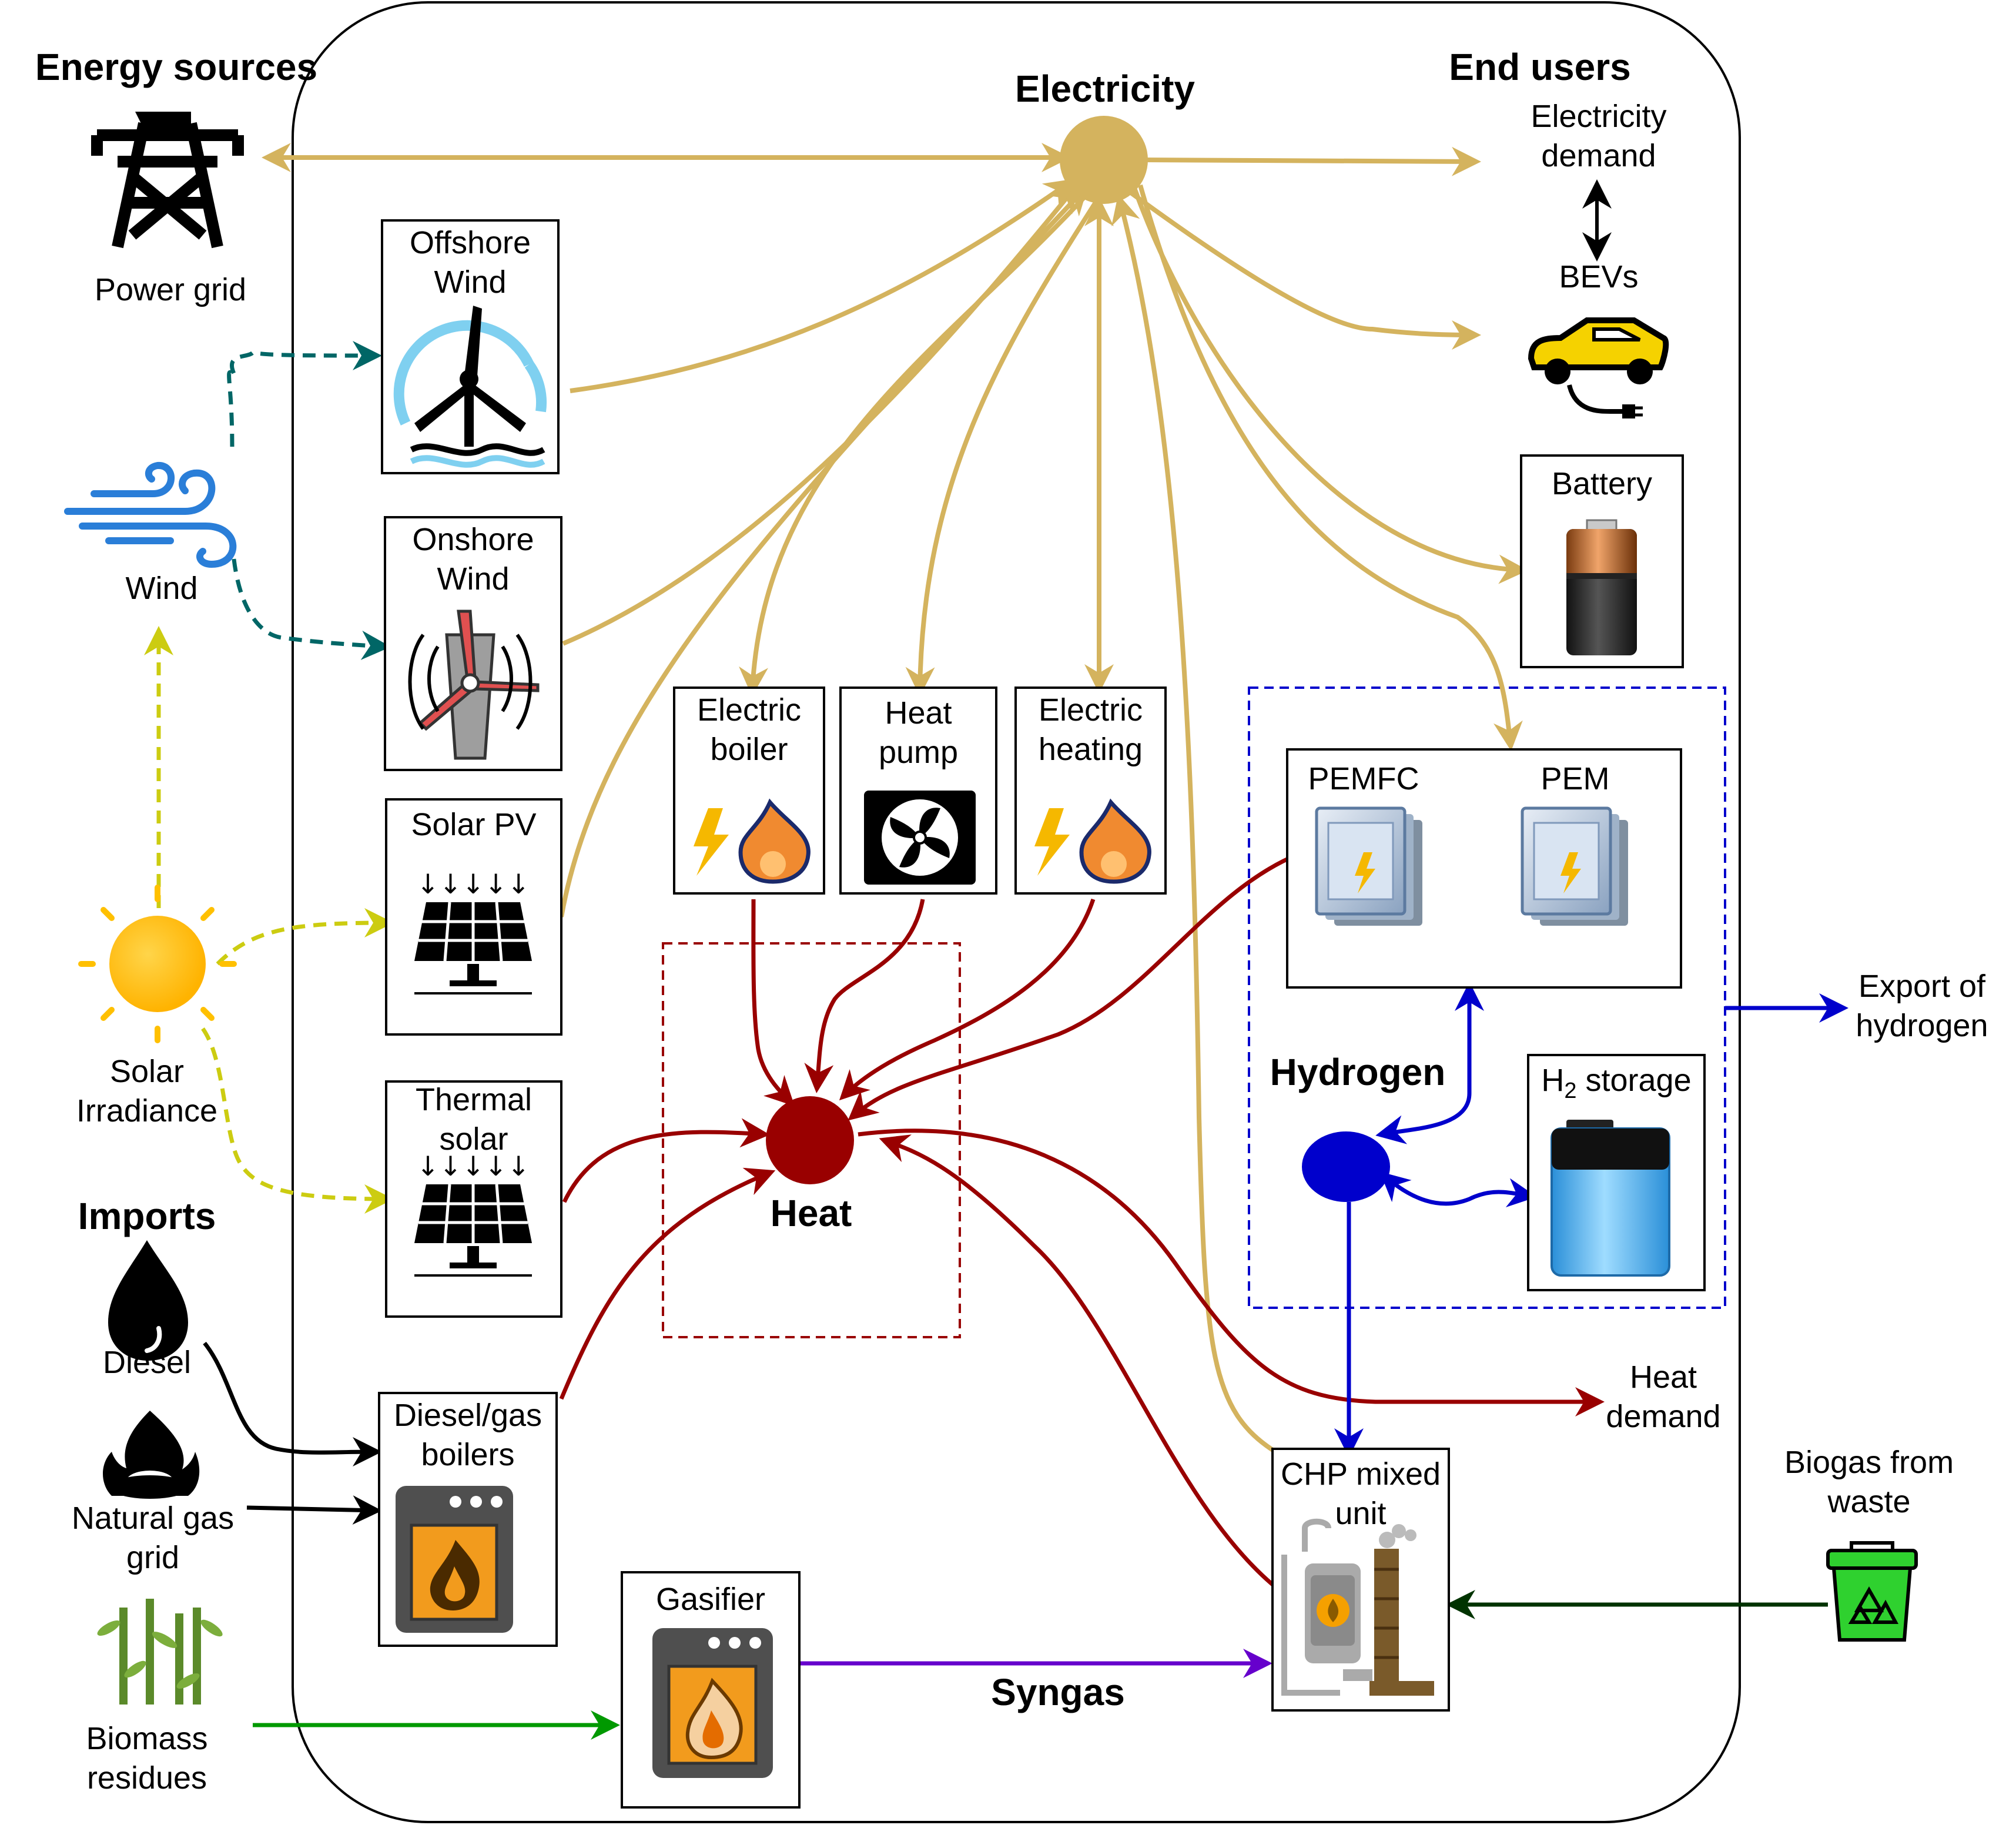  I want to click on pemfc-label: PEMFC, so click(1364, 778).